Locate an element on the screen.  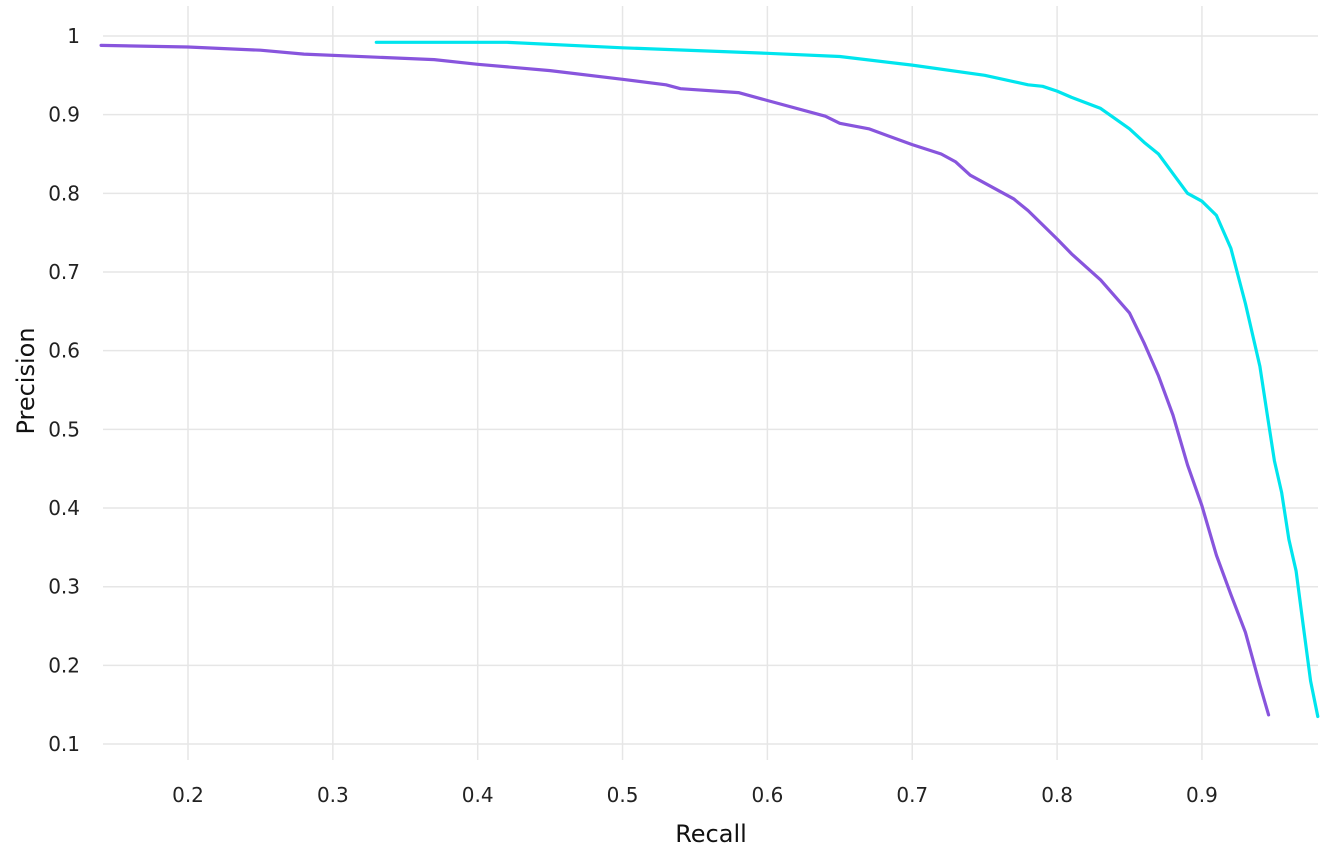
x-tick-label: 0.5 is located at coordinates (623, 795).